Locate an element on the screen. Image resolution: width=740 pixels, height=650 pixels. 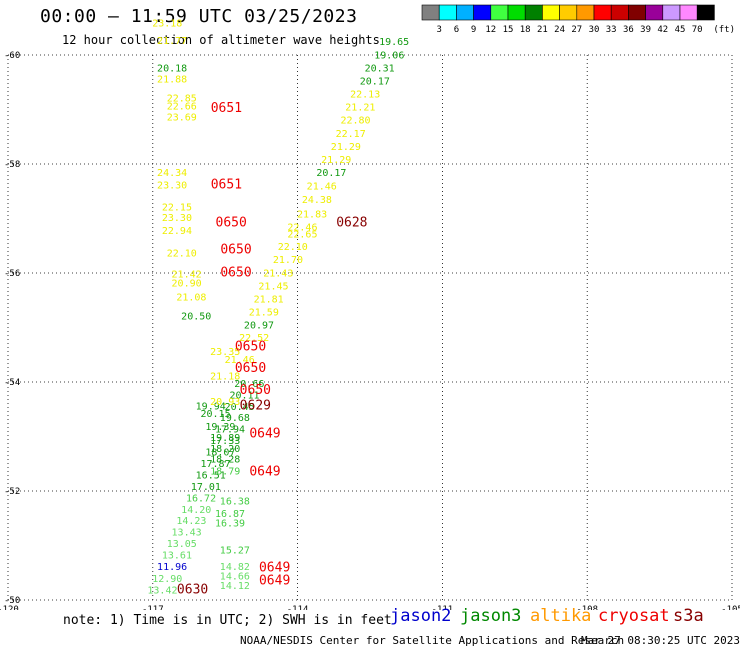
colorbar-tick-label: 30 is located at coordinates (594, 30).